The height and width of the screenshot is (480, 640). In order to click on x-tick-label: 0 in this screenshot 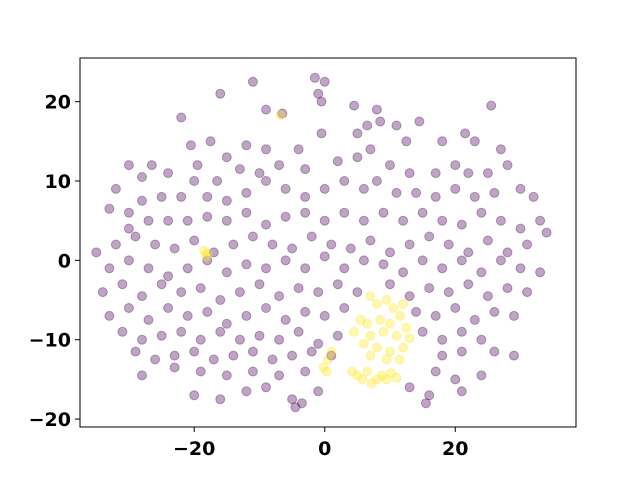, I will do `click(324, 449)`.